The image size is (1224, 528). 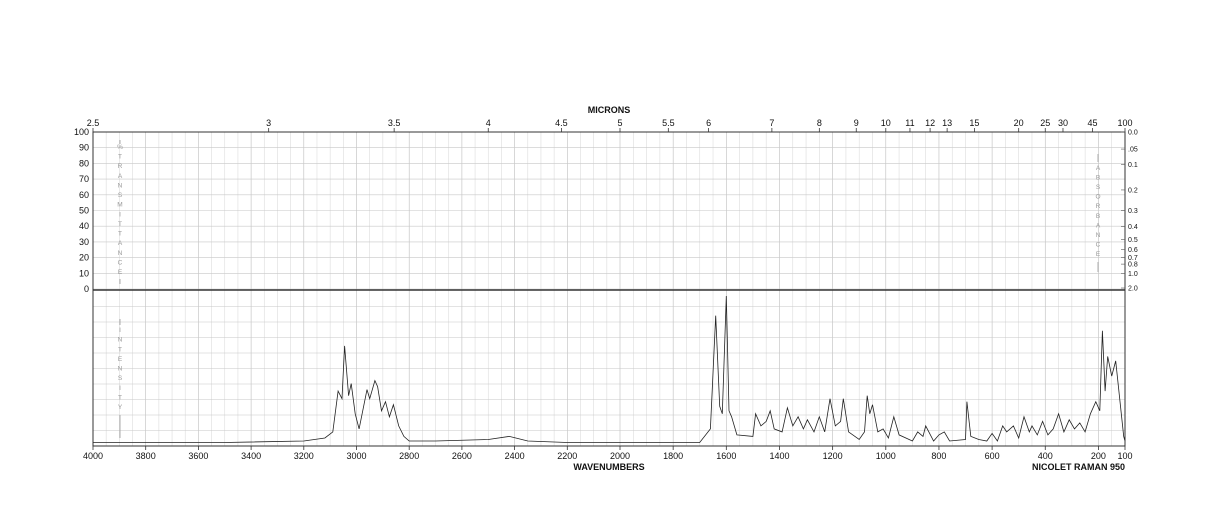 What do you see at coordinates (93, 456) in the screenshot?
I see `x-tick-label: 4000` at bounding box center [93, 456].